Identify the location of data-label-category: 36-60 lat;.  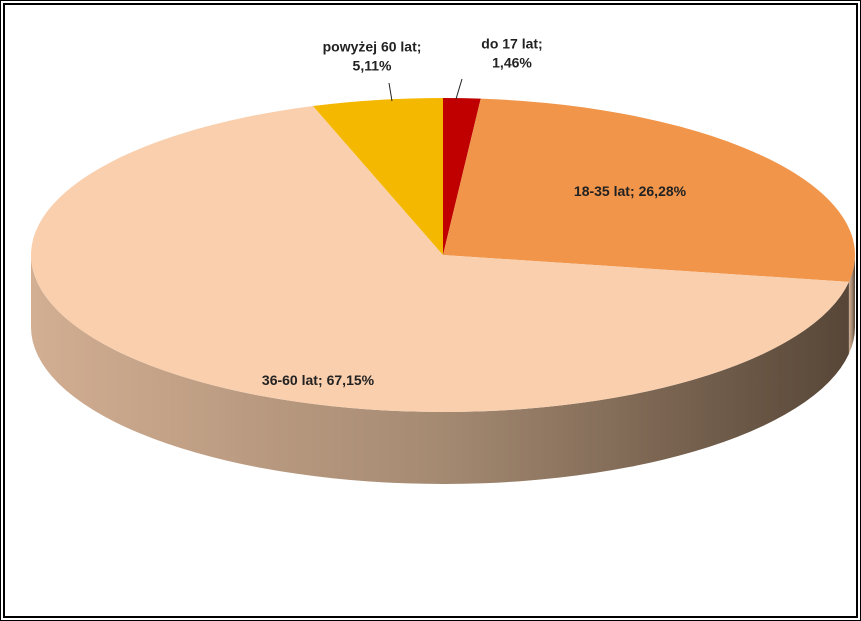
(292, 380).